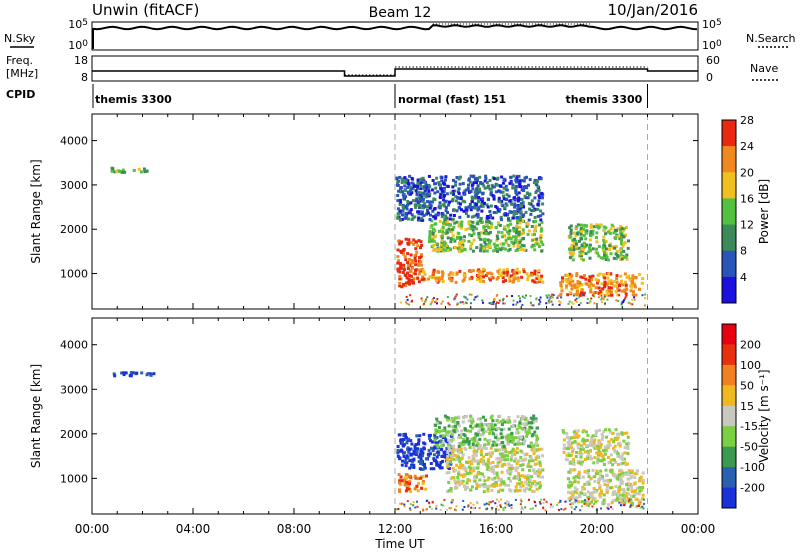 The image size is (800, 554). What do you see at coordinates (395, 36) in the screenshot?
I see `nsky-frame` at bounding box center [395, 36].